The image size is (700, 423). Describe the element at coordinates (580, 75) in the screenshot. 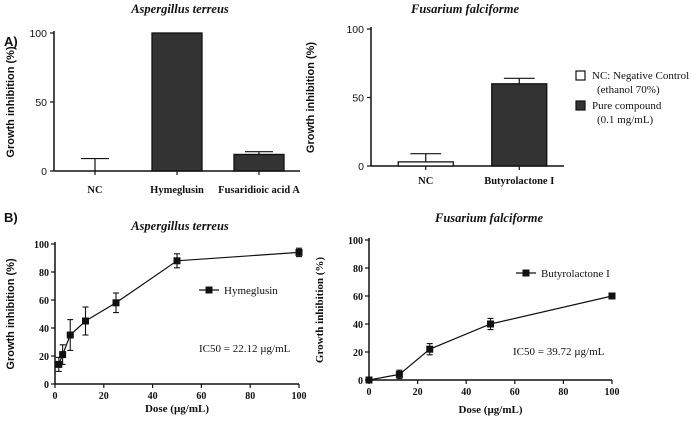

I see `legend-swatch-nc` at that location.